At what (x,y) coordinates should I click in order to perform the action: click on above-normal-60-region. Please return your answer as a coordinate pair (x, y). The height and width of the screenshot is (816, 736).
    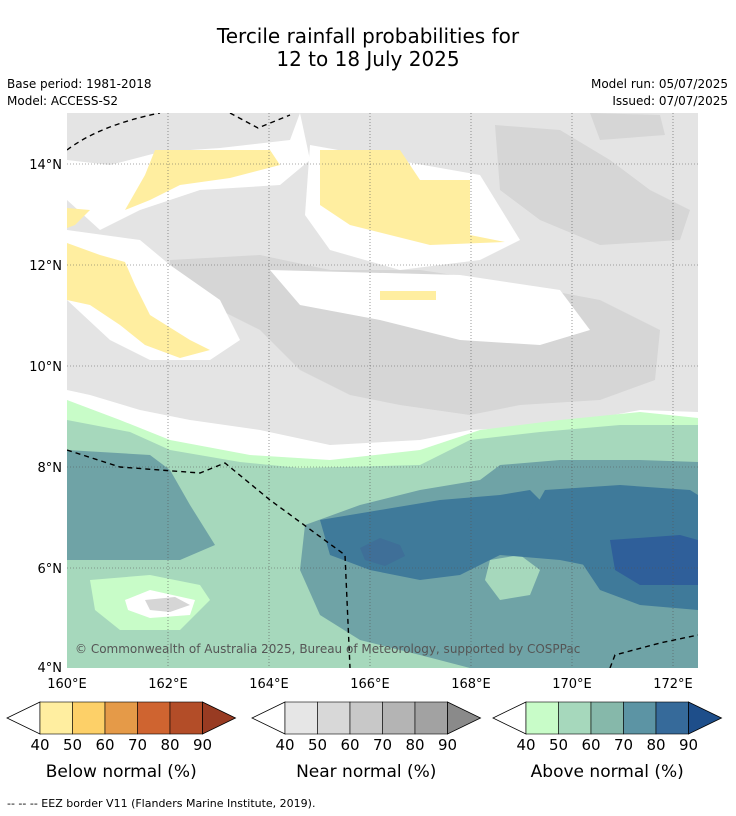
    Looking at the image, I should click on (141, 505).